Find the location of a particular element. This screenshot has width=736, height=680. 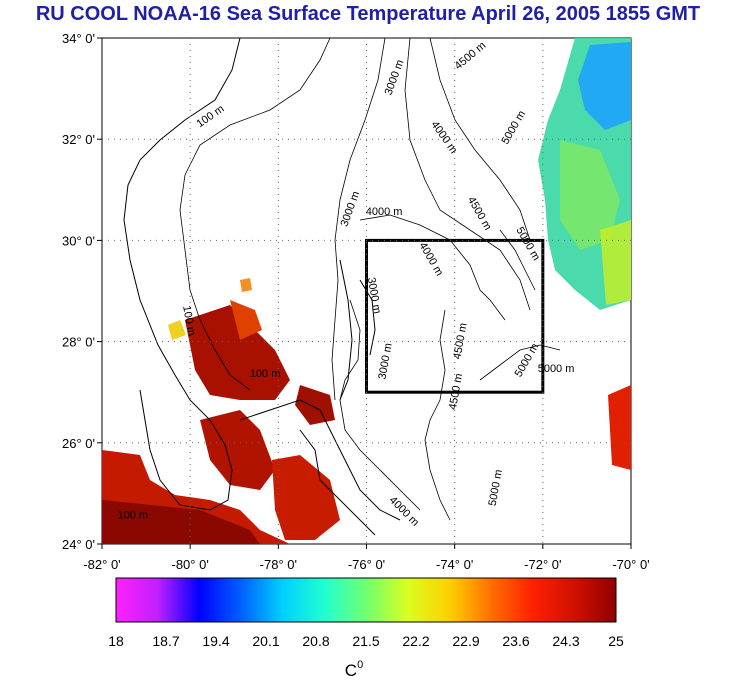

lon-tick-label: -80° 0' is located at coordinates (190, 564).